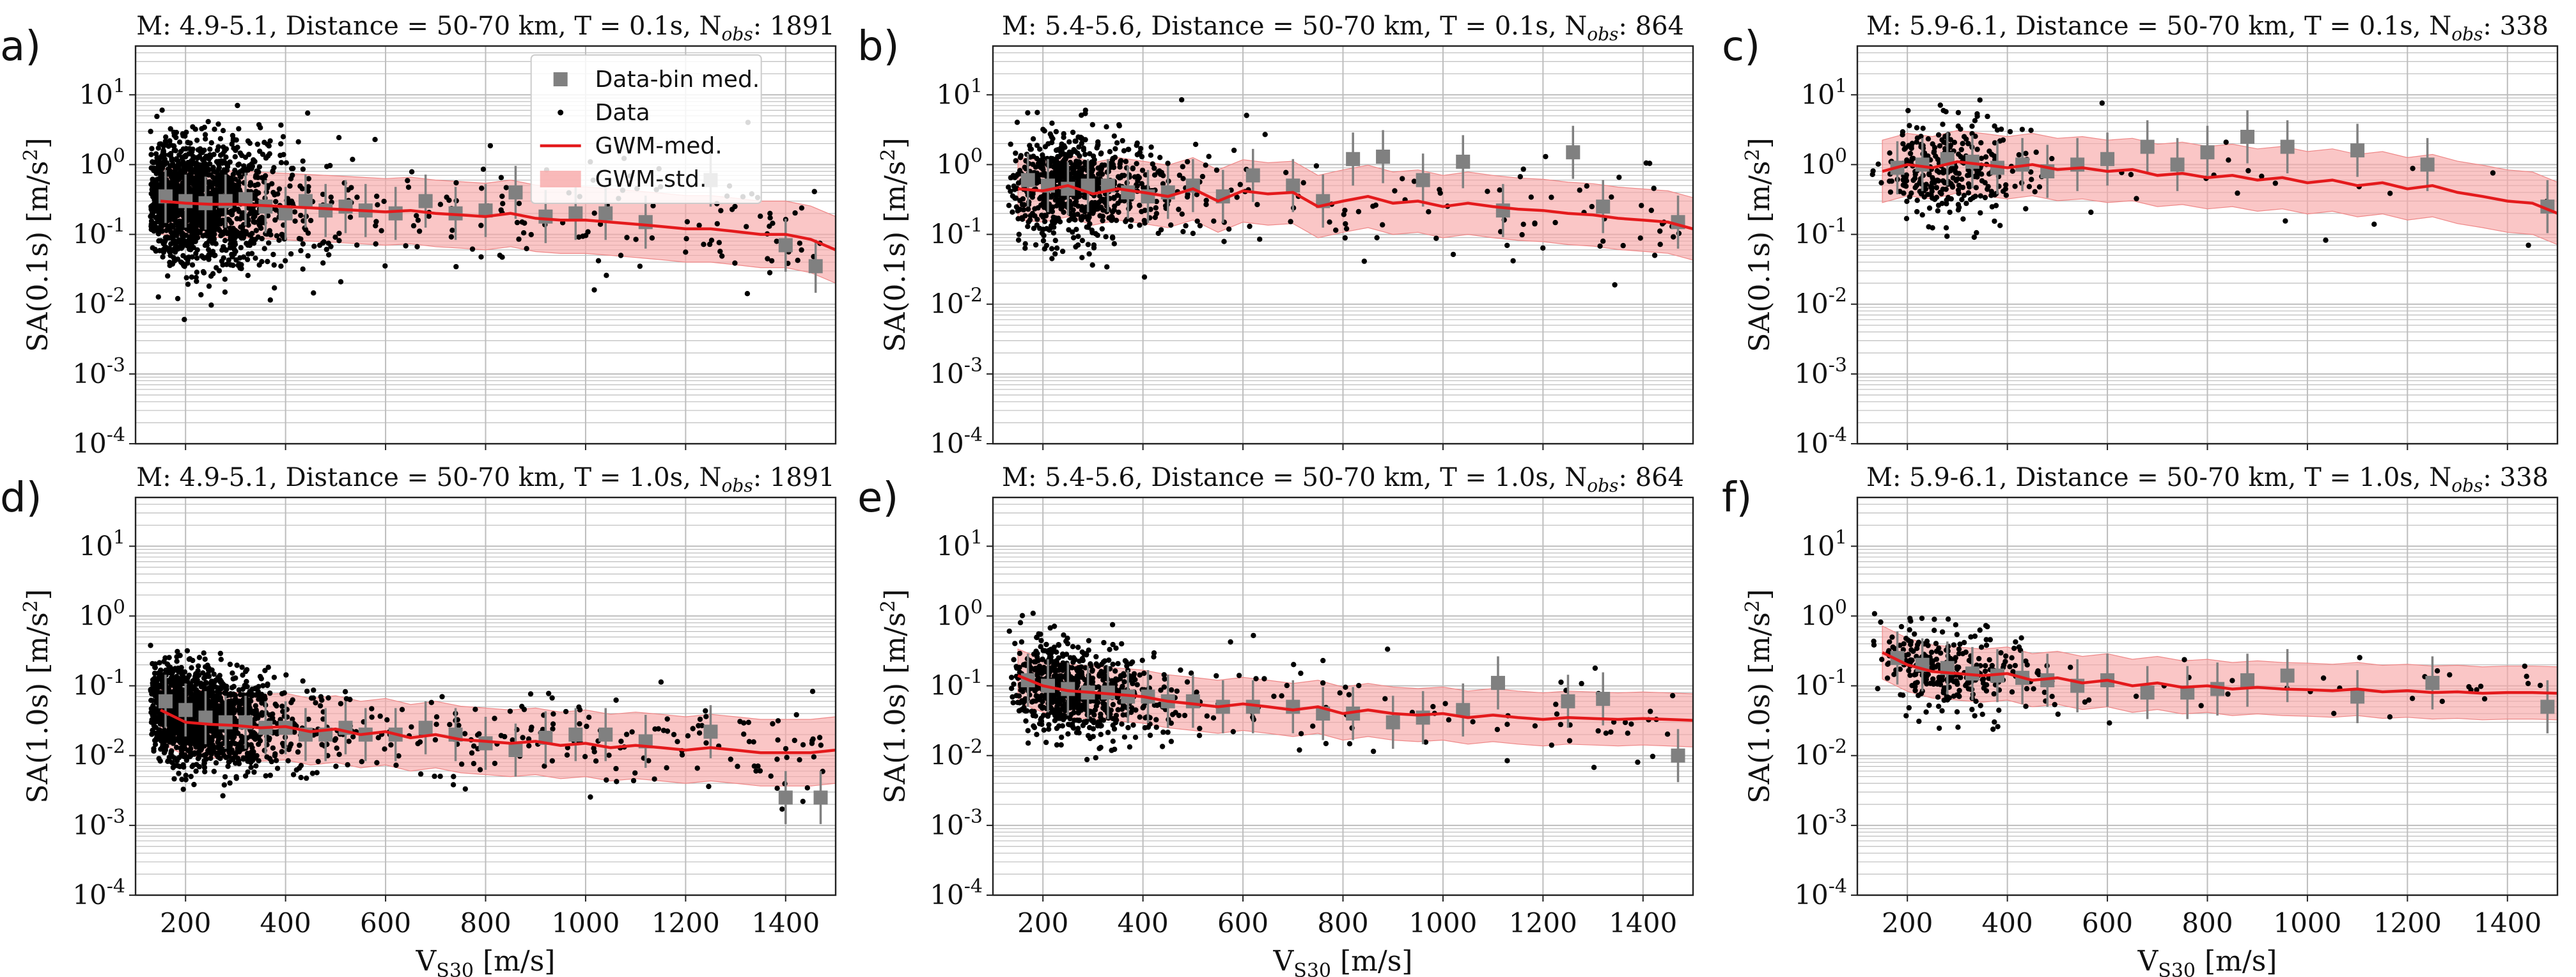 Image resolution: width=2576 pixels, height=977 pixels. Describe the element at coordinates (974, 296) in the screenshot. I see `y-tick-exponent: -2` at that location.